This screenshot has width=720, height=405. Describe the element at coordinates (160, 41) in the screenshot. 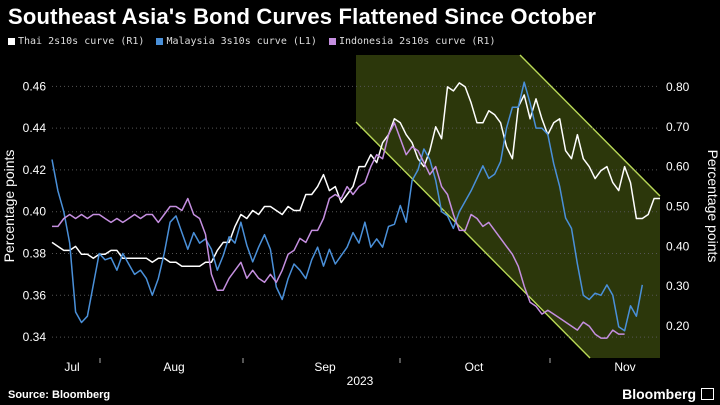

I see `legend-swatch-malaysia` at that location.